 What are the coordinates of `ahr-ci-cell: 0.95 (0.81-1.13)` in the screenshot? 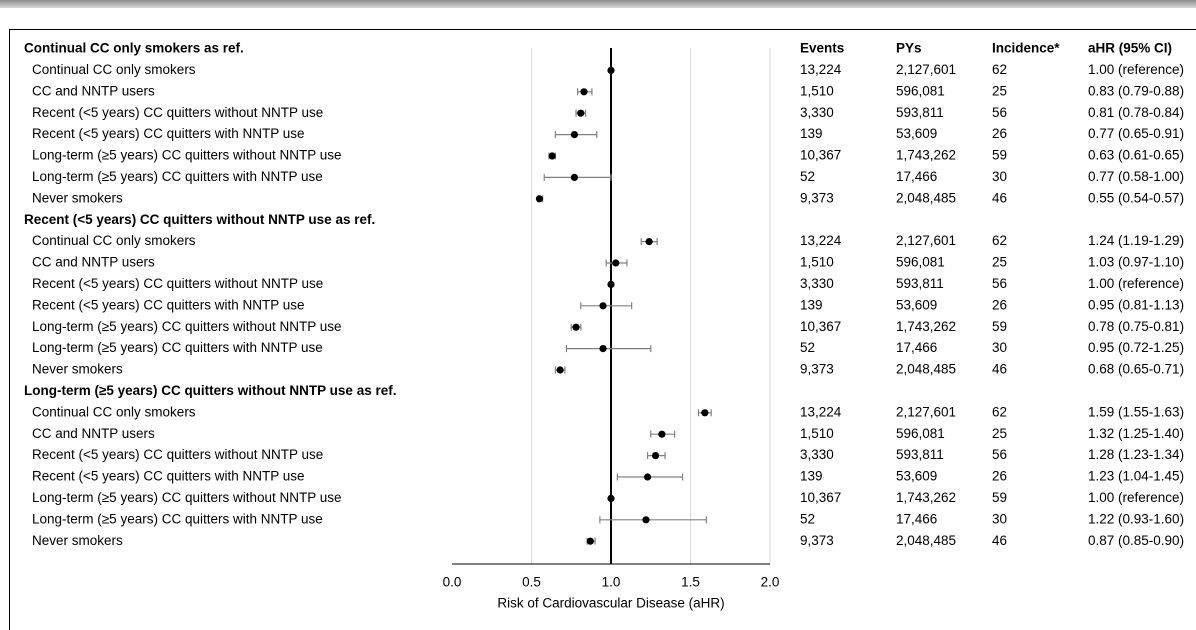 It's located at (1136, 304).